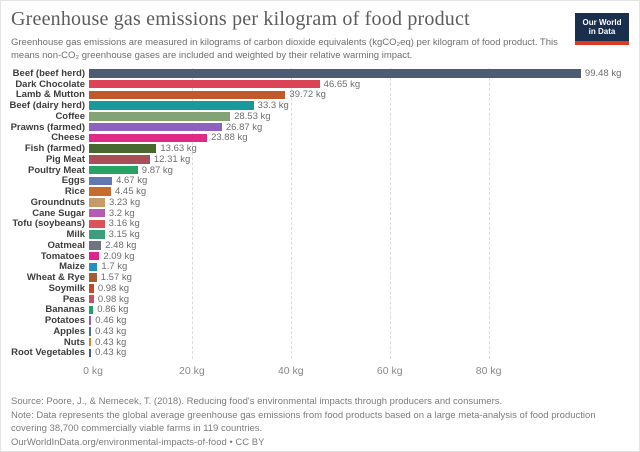 The width and height of the screenshot is (640, 452). What do you see at coordinates (65, 310) in the screenshot?
I see `category-label: Bananas` at bounding box center [65, 310].